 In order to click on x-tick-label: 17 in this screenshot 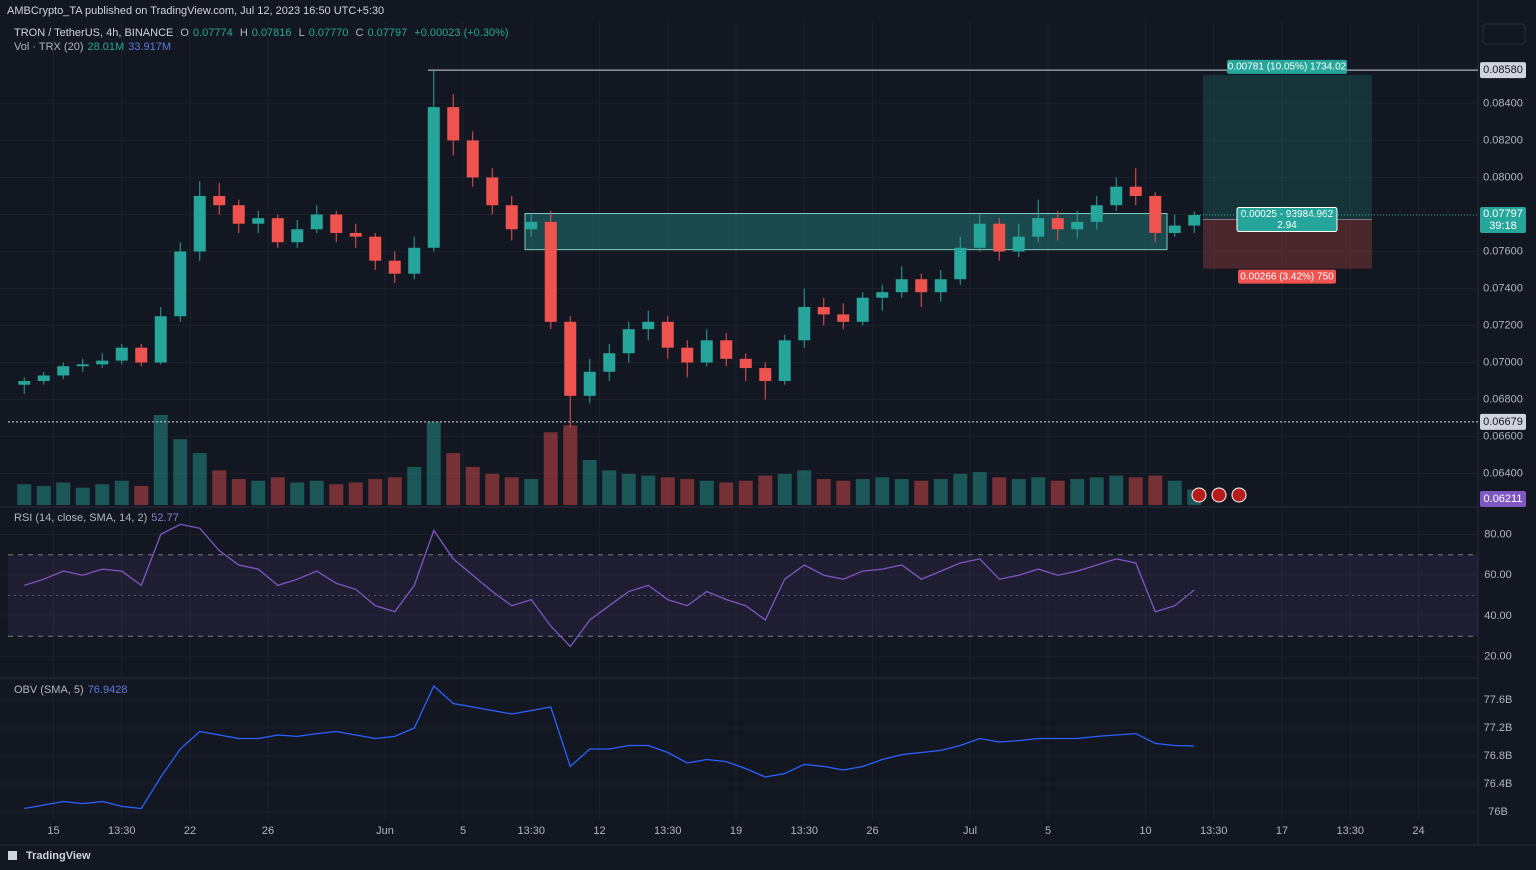, I will do `click(1282, 831)`.